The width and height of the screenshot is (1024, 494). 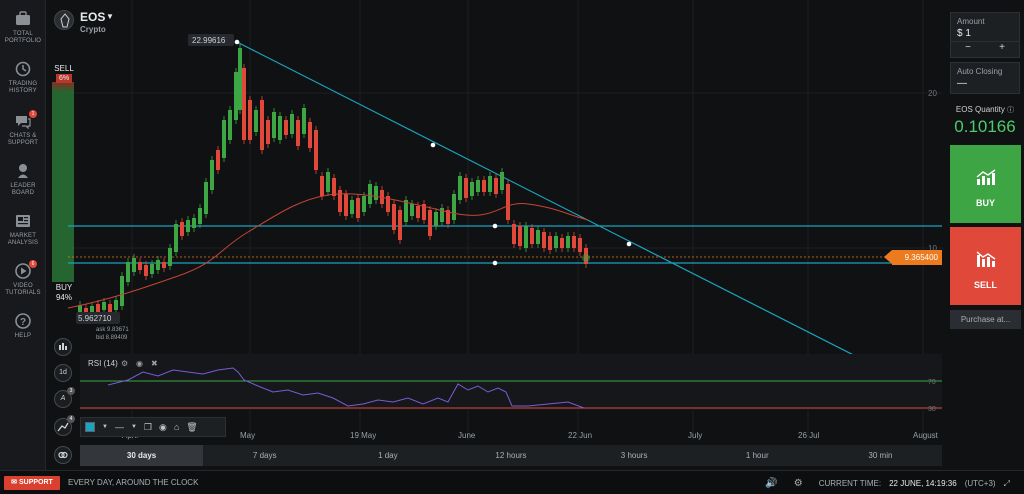 I want to click on sell-button: SELL, so click(x=985, y=266).